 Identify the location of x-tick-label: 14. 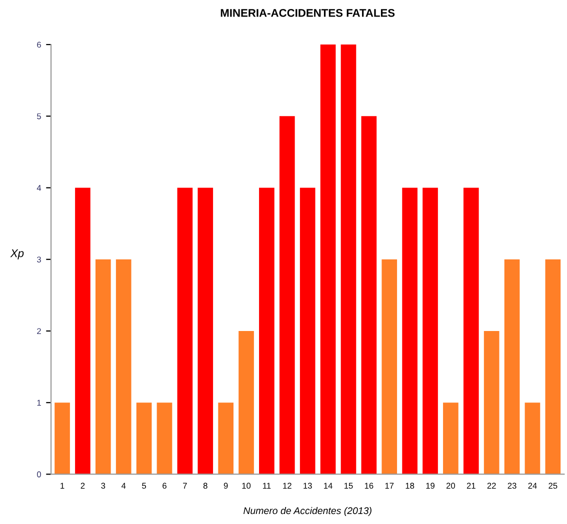
(328, 485).